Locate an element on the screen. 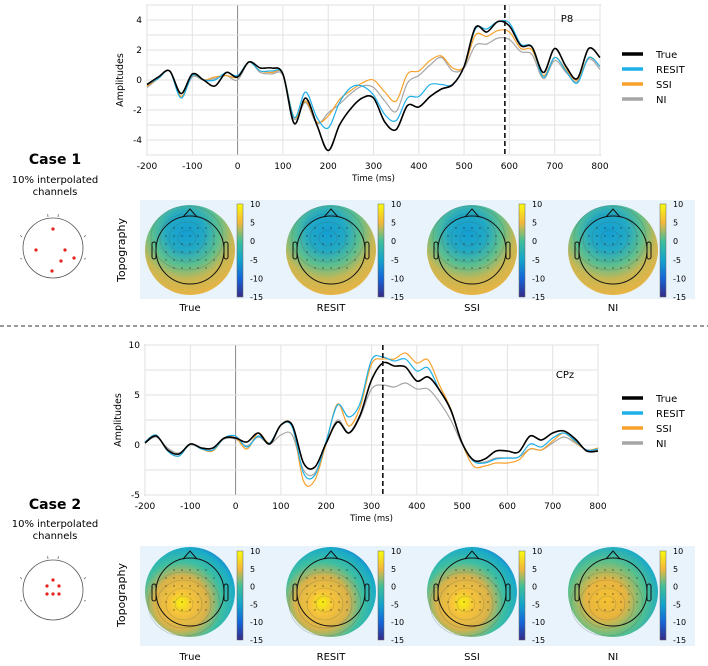 Image resolution: width=708 pixels, height=666 pixels. y-tick-label: -4 is located at coordinates (137, 141).